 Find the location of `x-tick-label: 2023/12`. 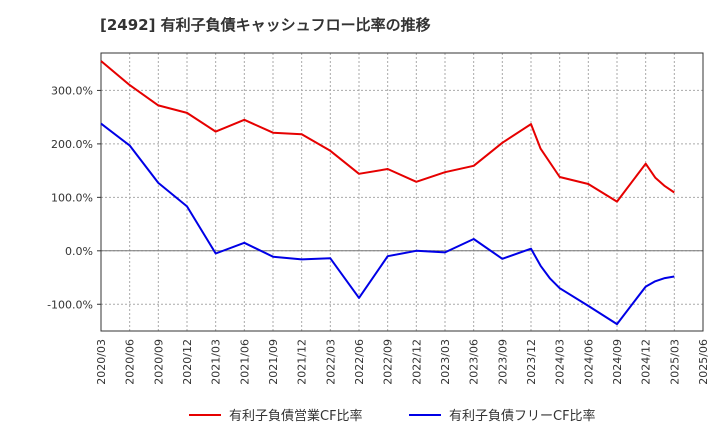

x-tick-label: 2023/12 is located at coordinates (531, 362).